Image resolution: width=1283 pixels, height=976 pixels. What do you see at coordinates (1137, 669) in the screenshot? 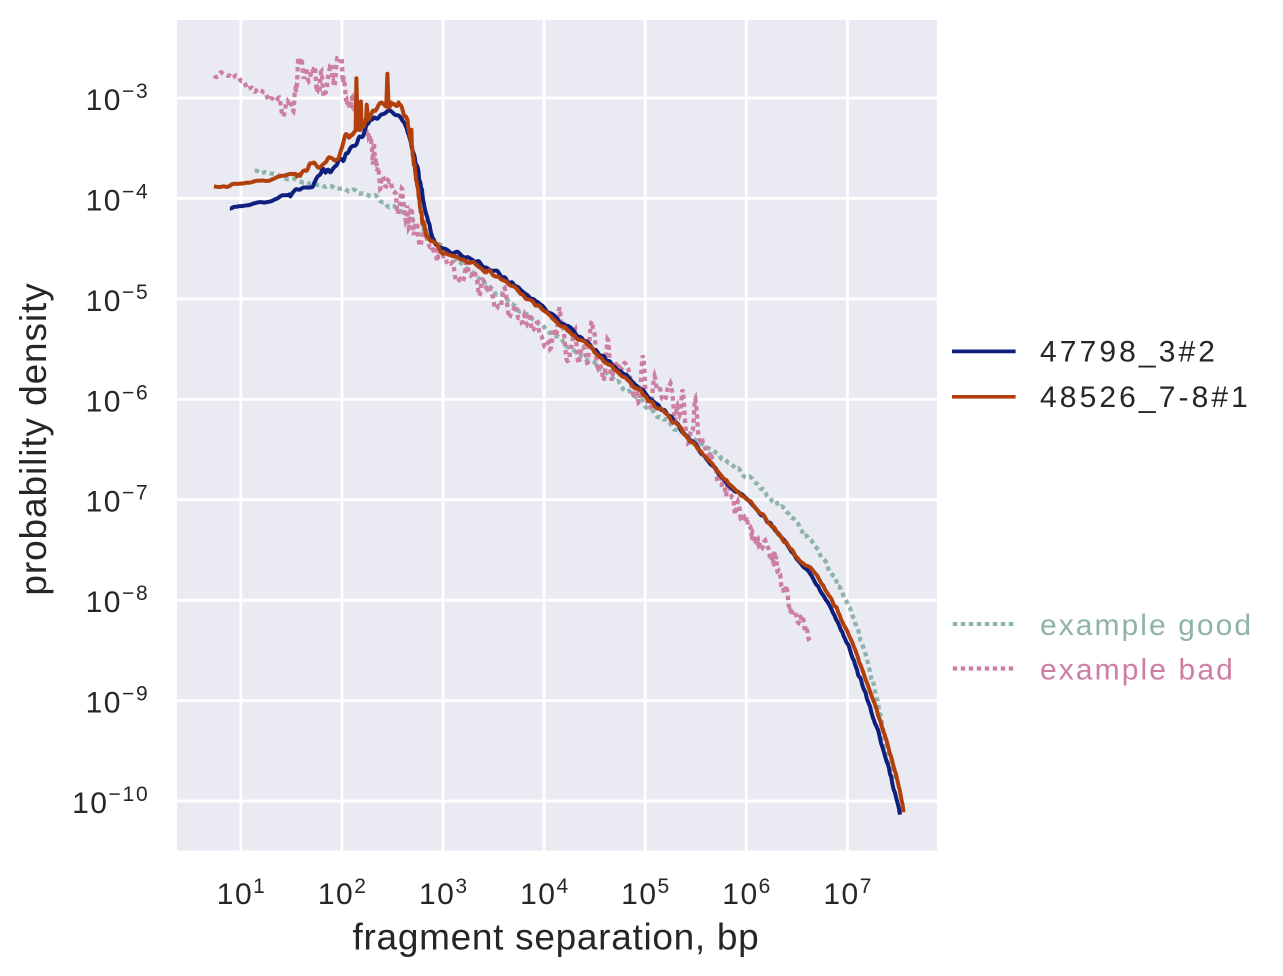
I see `svg-text: example bad` at bounding box center [1137, 669].